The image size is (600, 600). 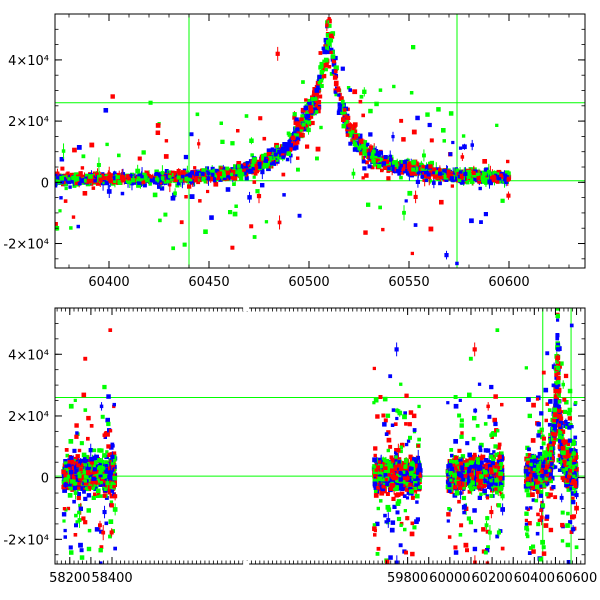 What do you see at coordinates (108, 282) in the screenshot?
I see `x-tick-label: 60400` at bounding box center [108, 282].